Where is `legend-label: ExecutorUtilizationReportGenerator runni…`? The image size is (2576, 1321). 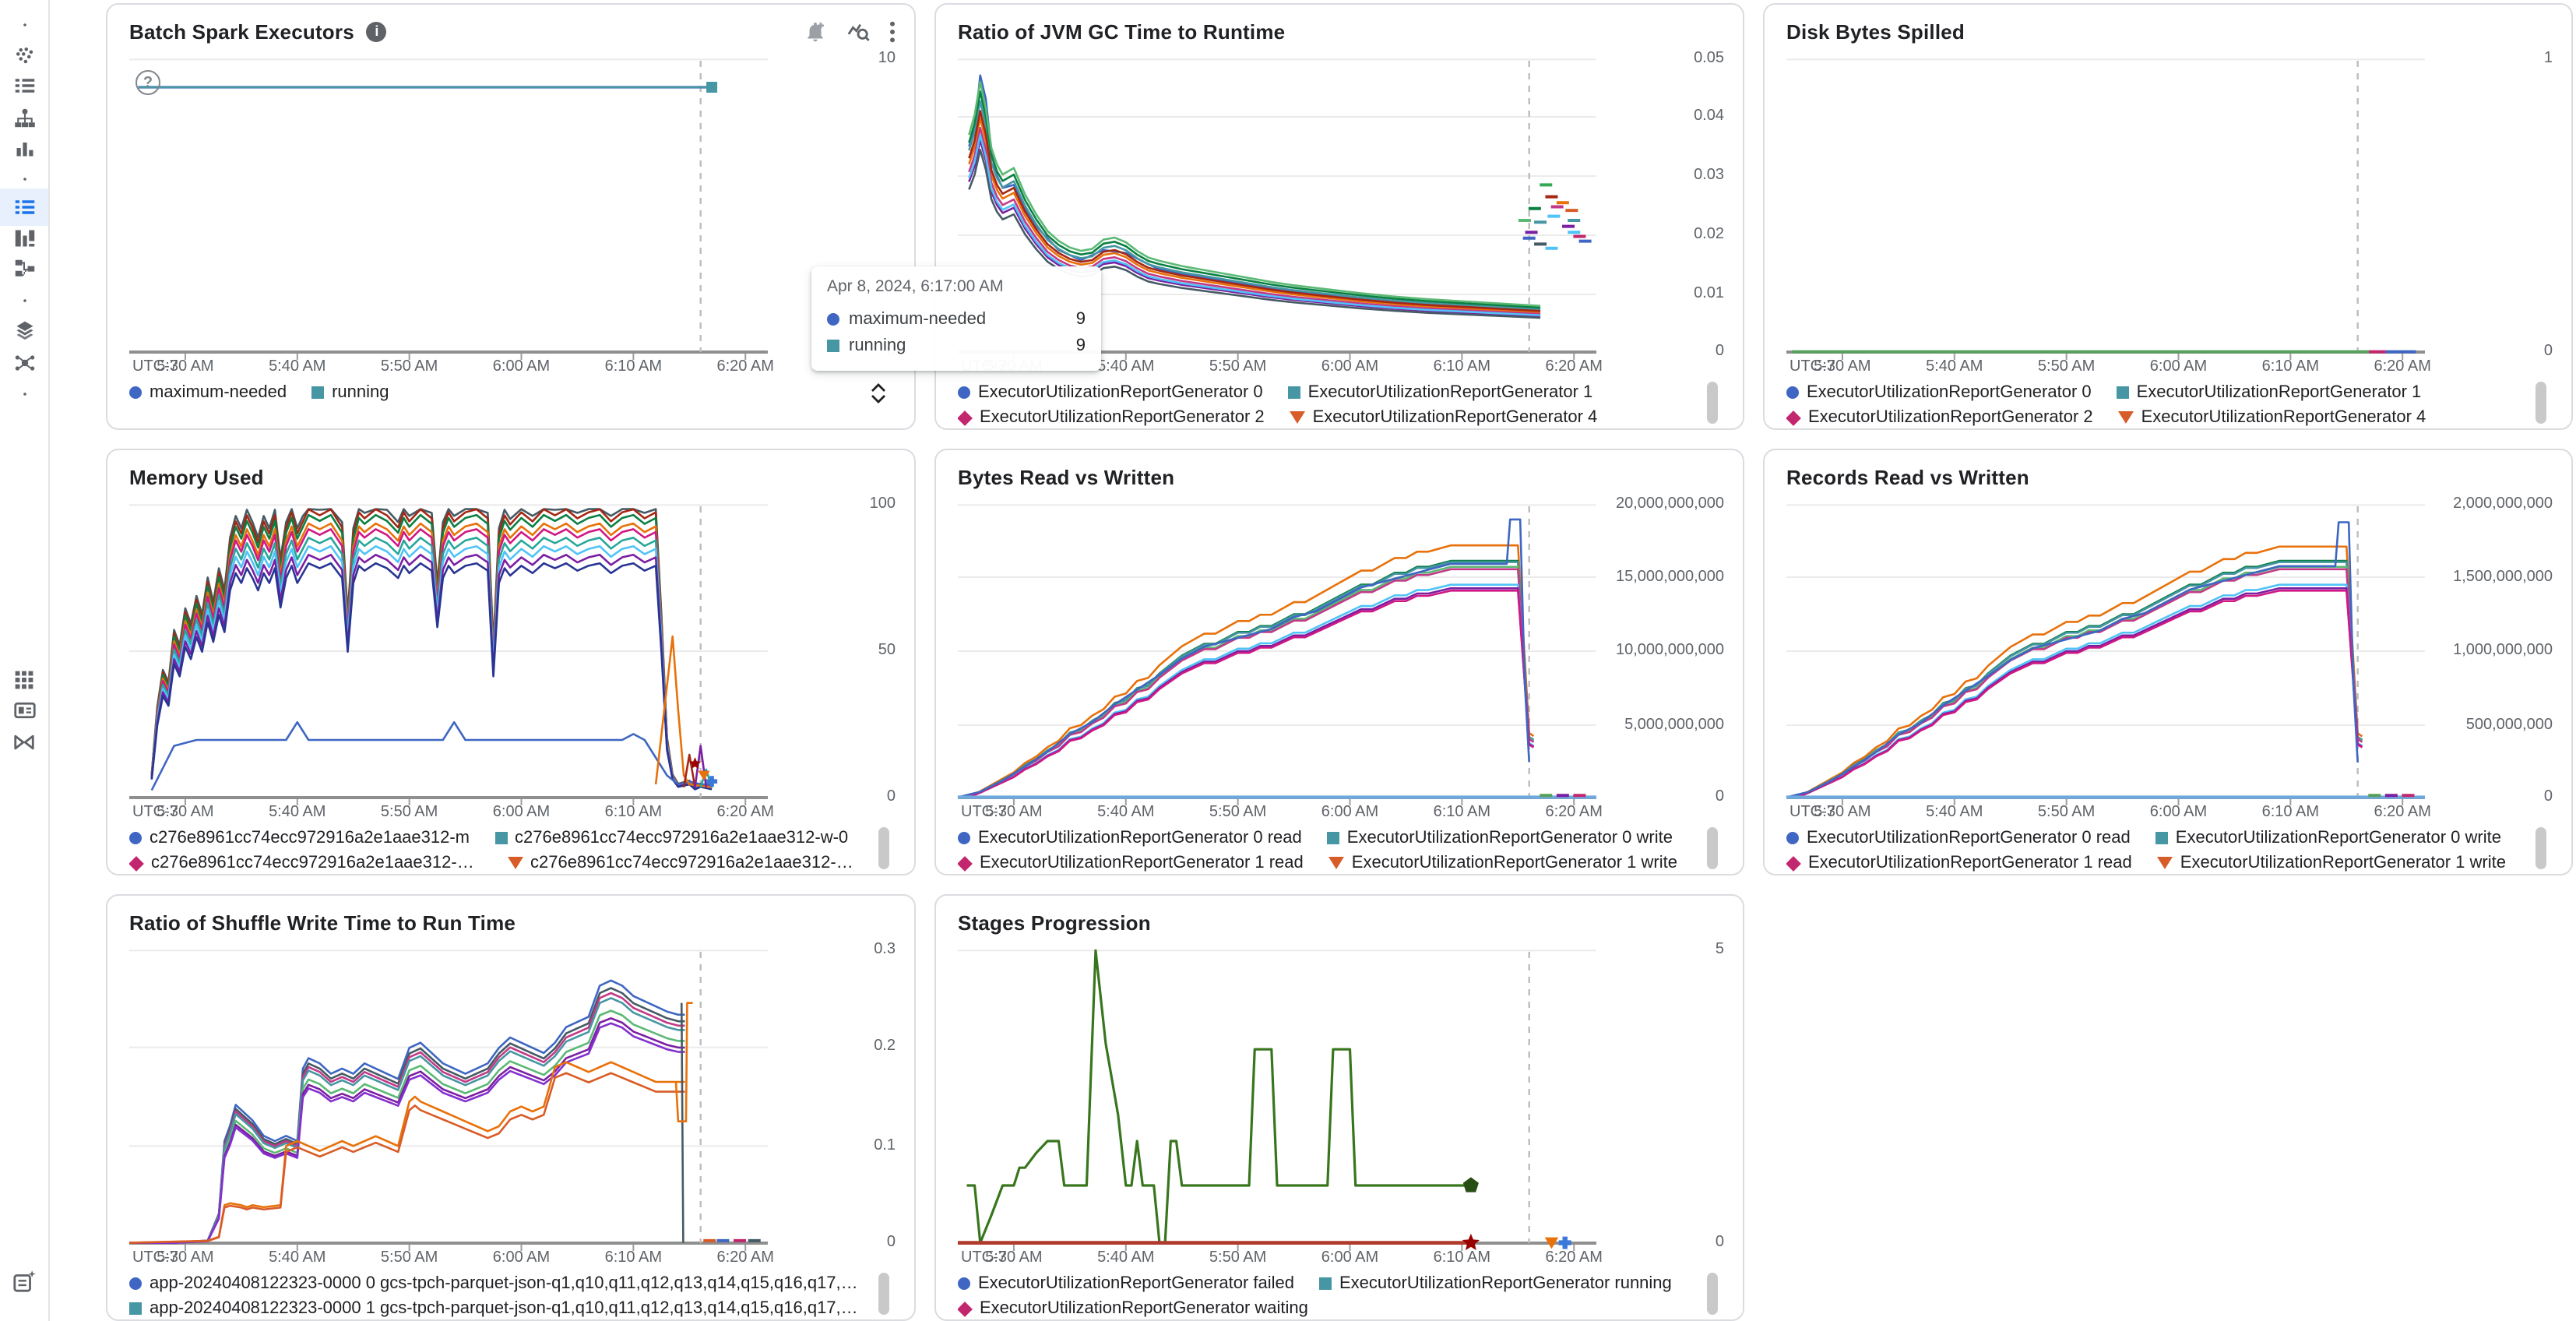 legend-label: ExecutorUtilizationReportGenerator runni… is located at coordinates (1505, 1283).